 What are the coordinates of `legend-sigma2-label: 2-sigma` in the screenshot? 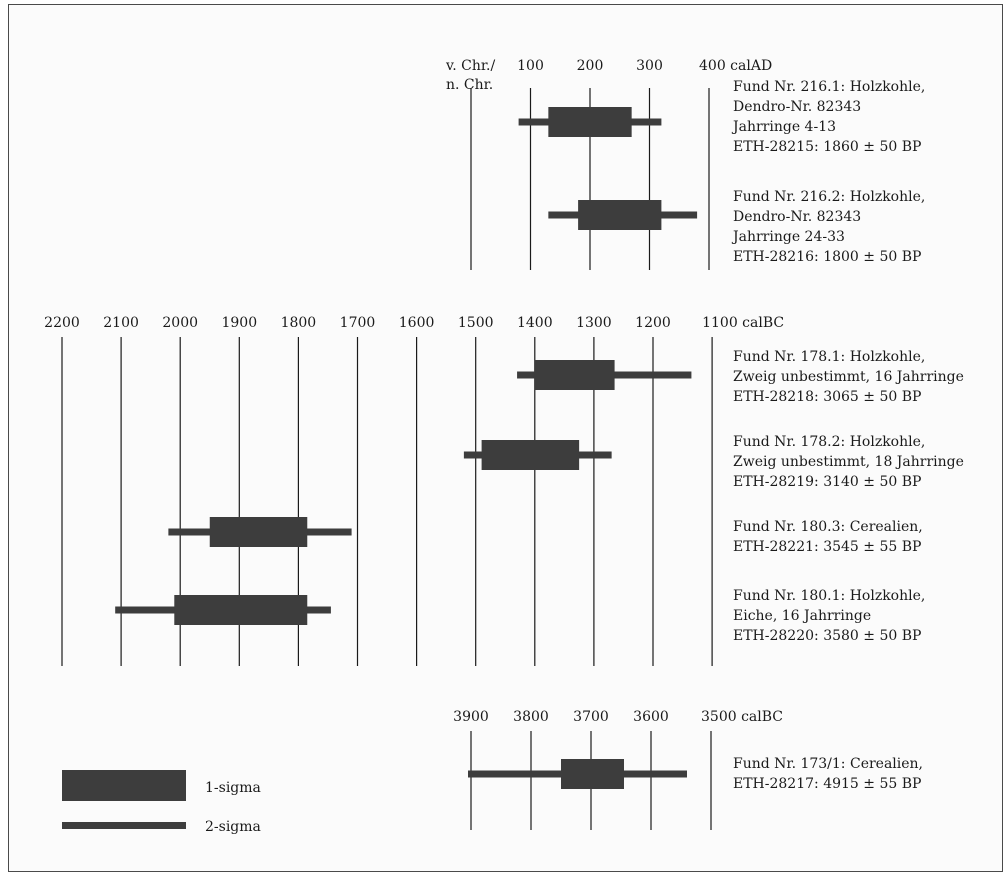 It's located at (233, 827).